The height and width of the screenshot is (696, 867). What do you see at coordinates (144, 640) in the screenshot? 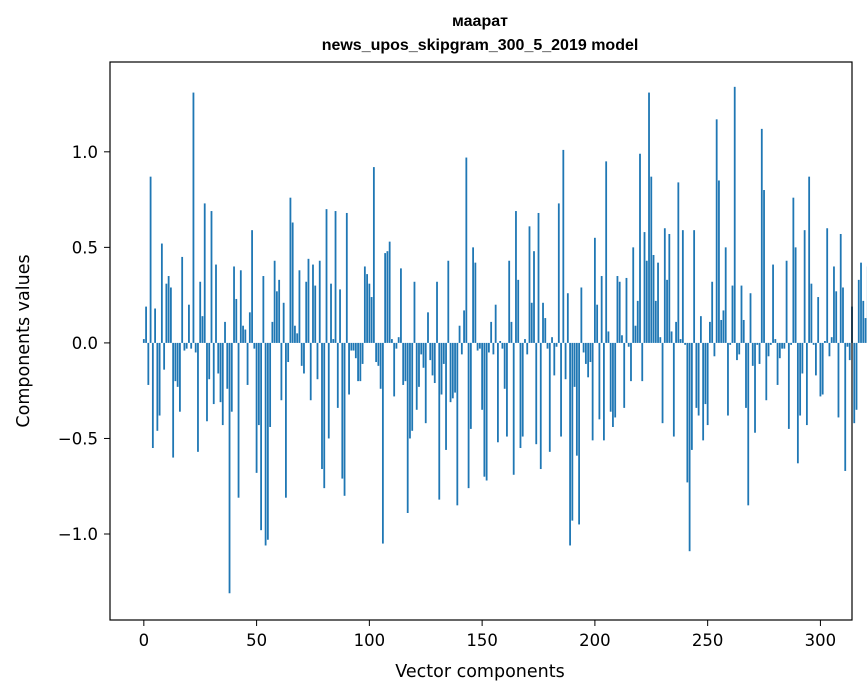
I see `x-tick-label-0: 0` at bounding box center [144, 640].